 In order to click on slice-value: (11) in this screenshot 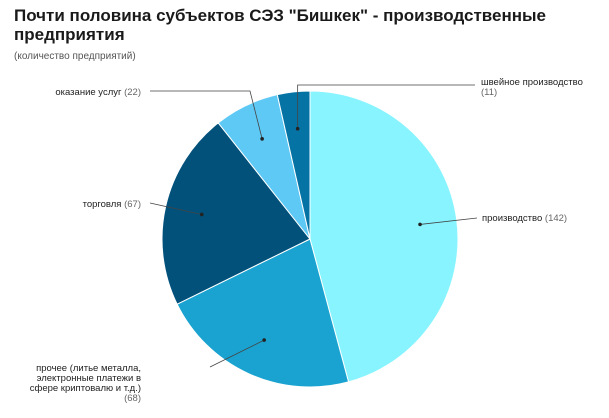, I will do `click(489, 92)`.